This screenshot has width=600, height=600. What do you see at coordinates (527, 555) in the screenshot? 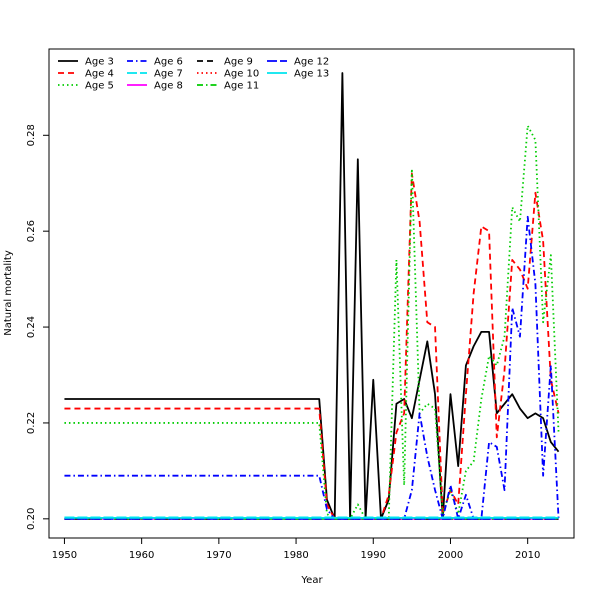
I see `x-tick-label: 2010` at bounding box center [527, 555].